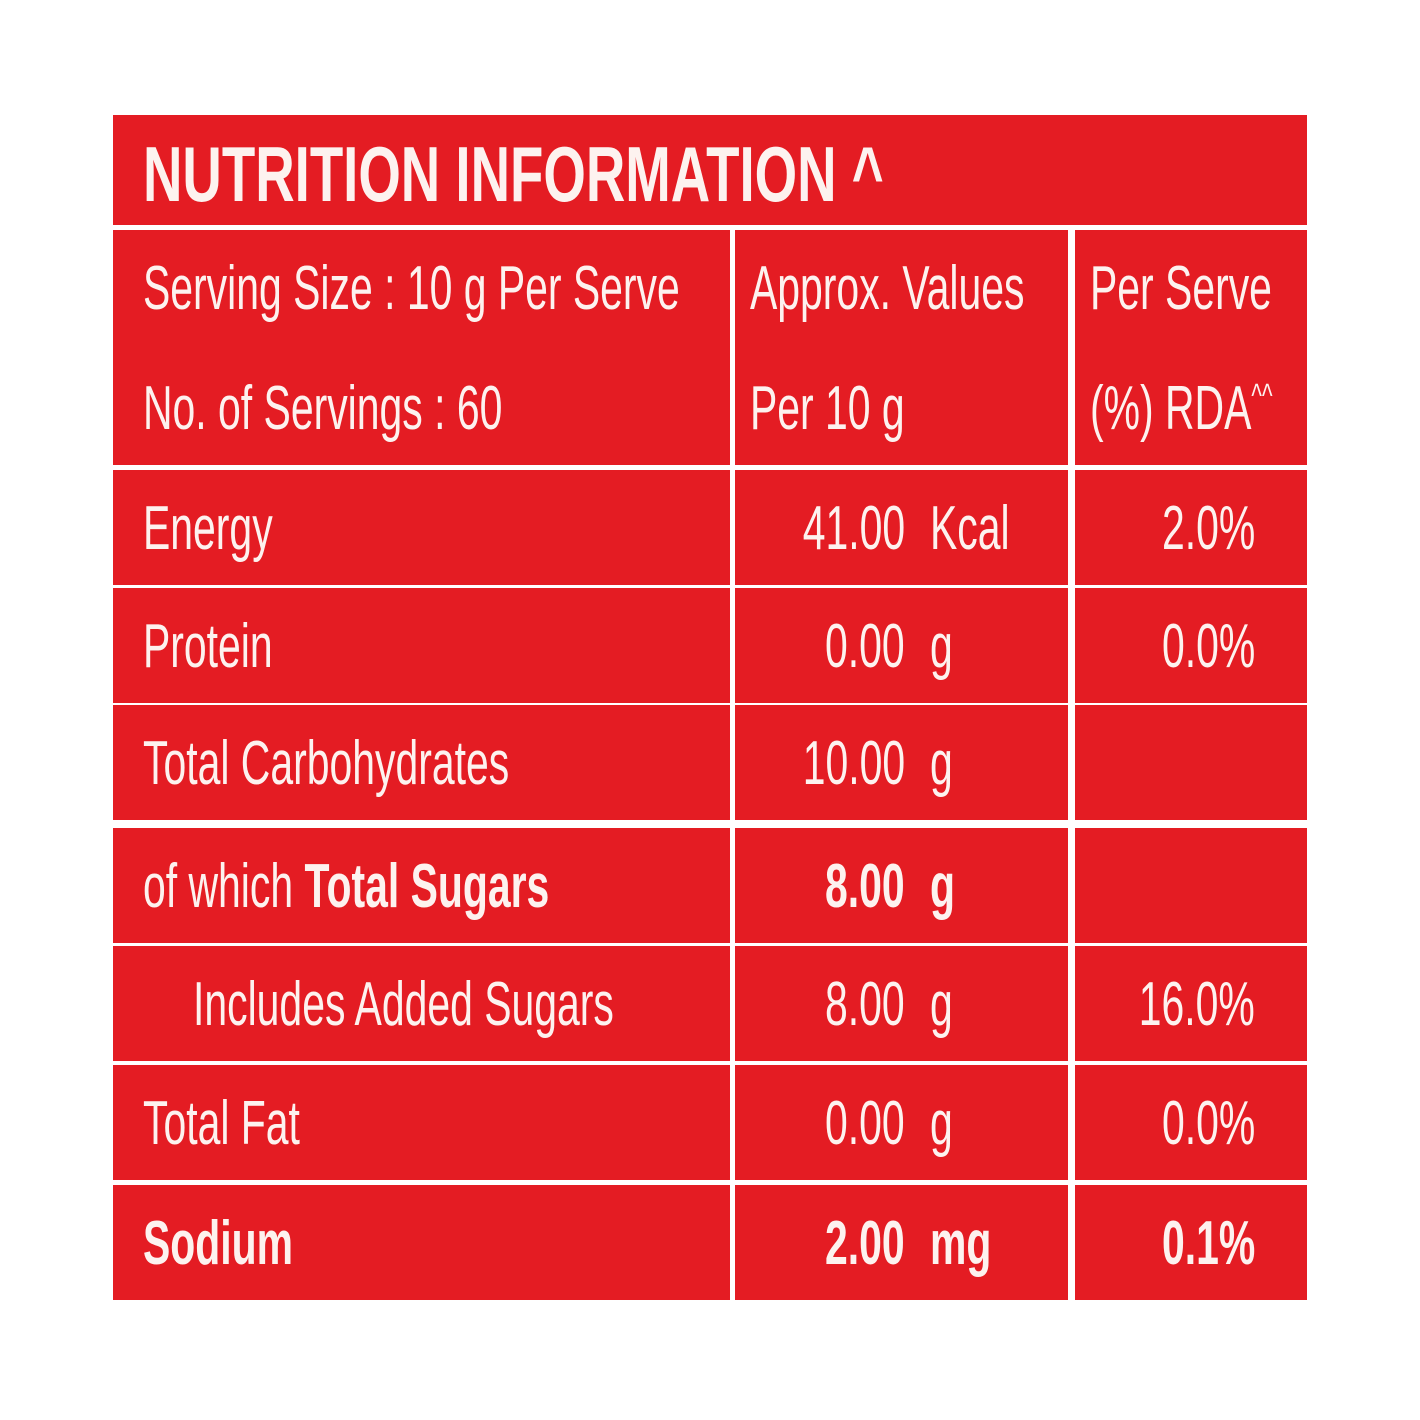  Describe the element at coordinates (961, 1243) in the screenshot. I see `unit: mg` at that location.